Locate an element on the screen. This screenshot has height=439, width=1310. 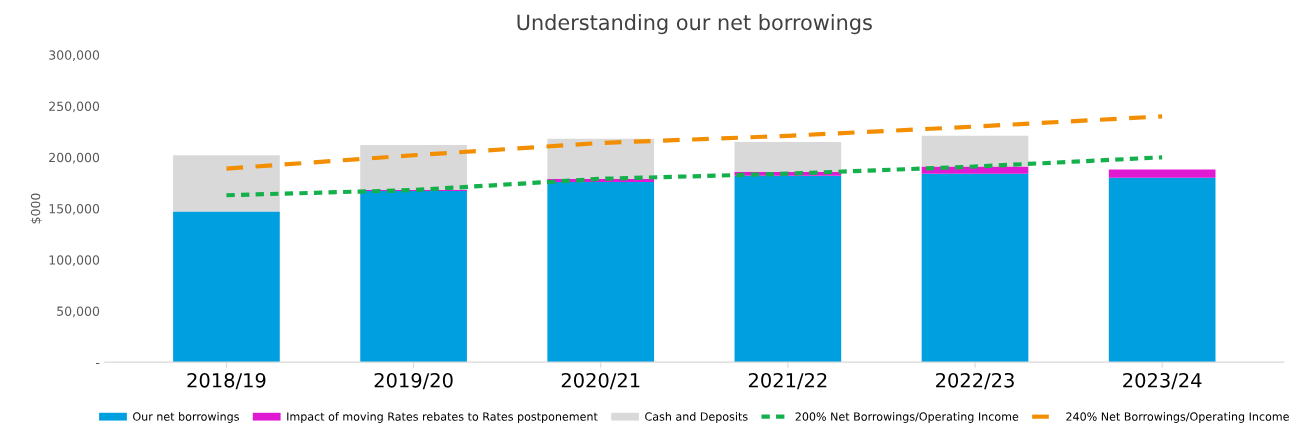
y-tick-label: 50,000 is located at coordinates (78, 312).